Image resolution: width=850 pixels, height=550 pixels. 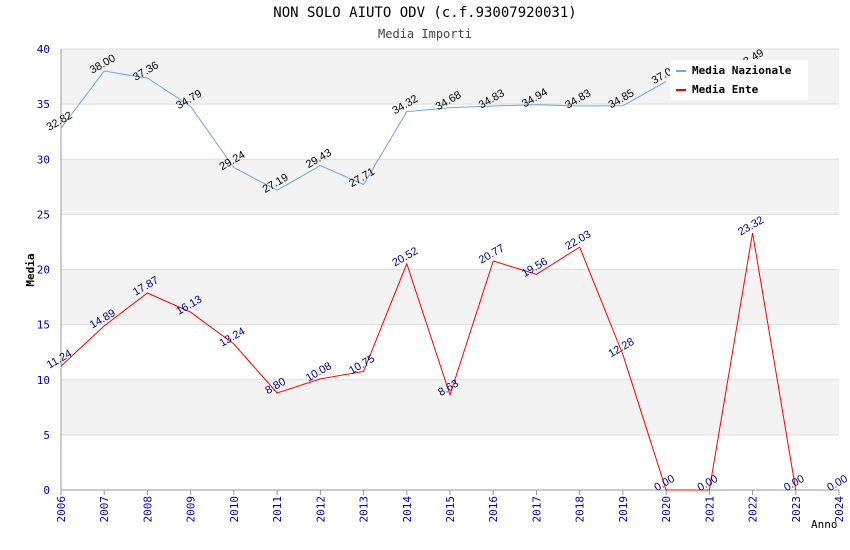 I want to click on x-tick-label: 2013, so click(x=364, y=509).